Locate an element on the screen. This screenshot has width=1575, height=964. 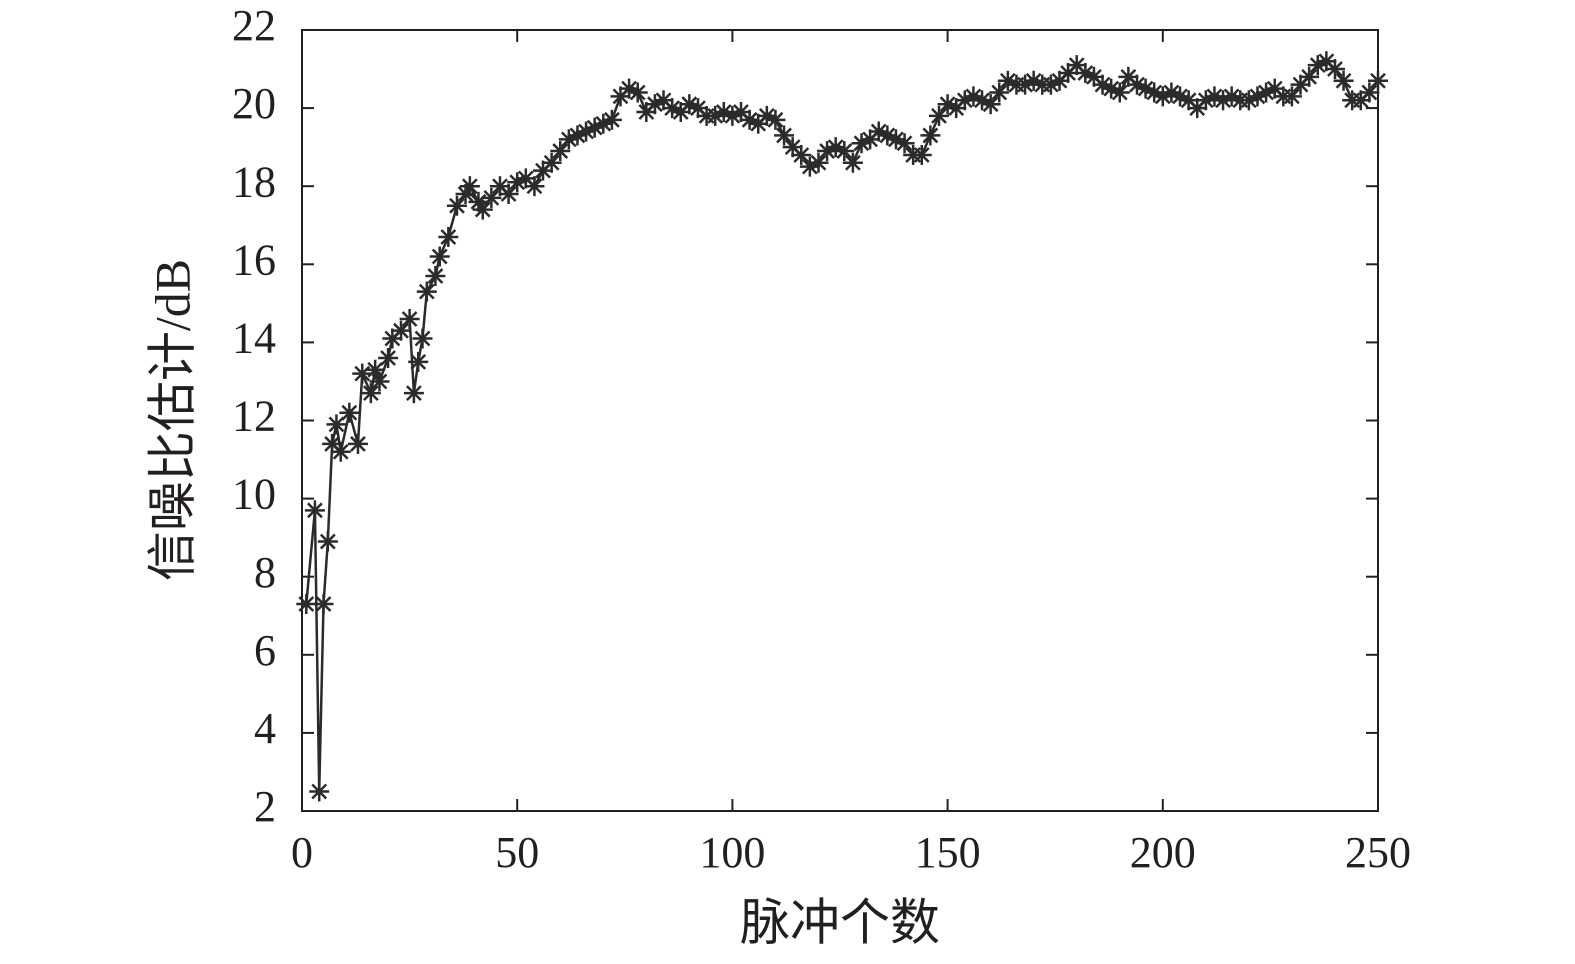
x-axis-label: 脉冲个数 is located at coordinates (840, 922).